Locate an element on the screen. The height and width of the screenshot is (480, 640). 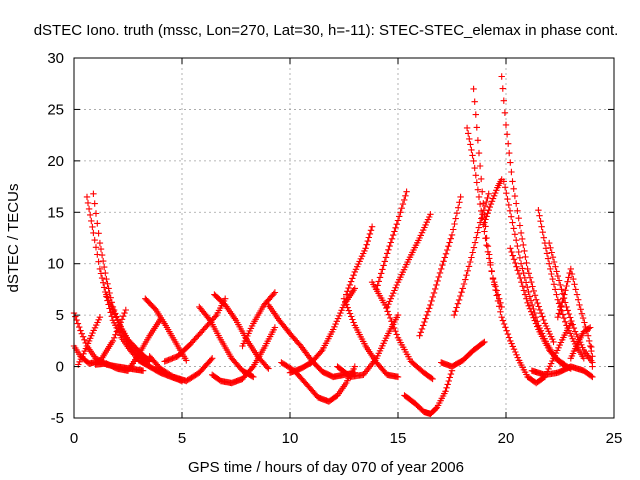
x-tick-label: 20 is located at coordinates (506, 438).